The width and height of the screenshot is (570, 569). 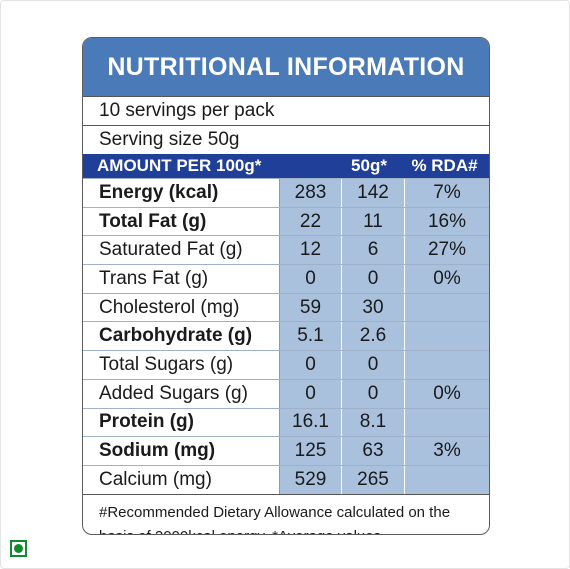 I want to click on table-row: Total Sugars (g) 0 0, so click(x=286, y=364).